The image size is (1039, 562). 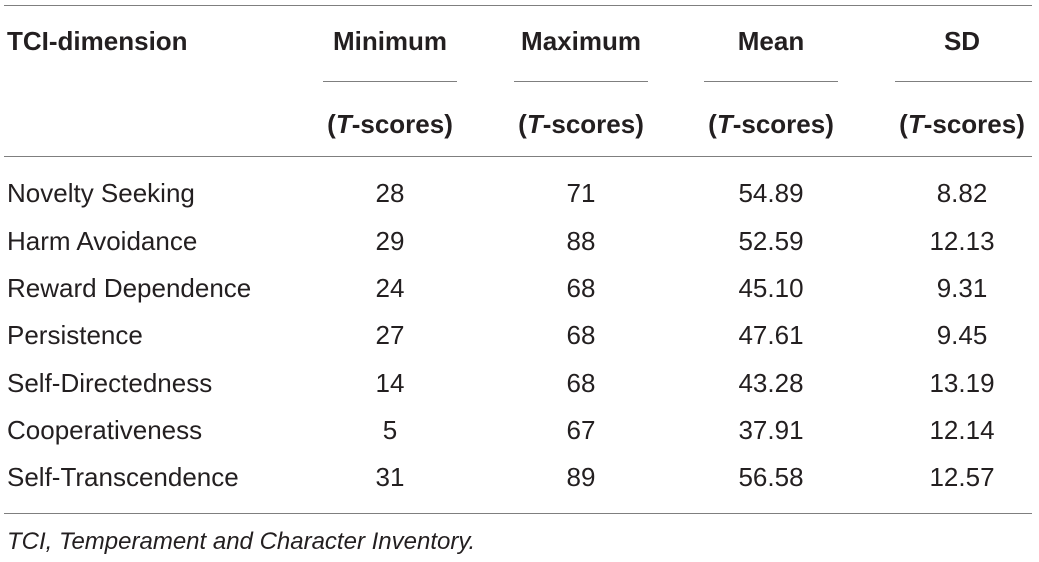 What do you see at coordinates (581, 430) in the screenshot?
I see `maximum-cell: 67` at bounding box center [581, 430].